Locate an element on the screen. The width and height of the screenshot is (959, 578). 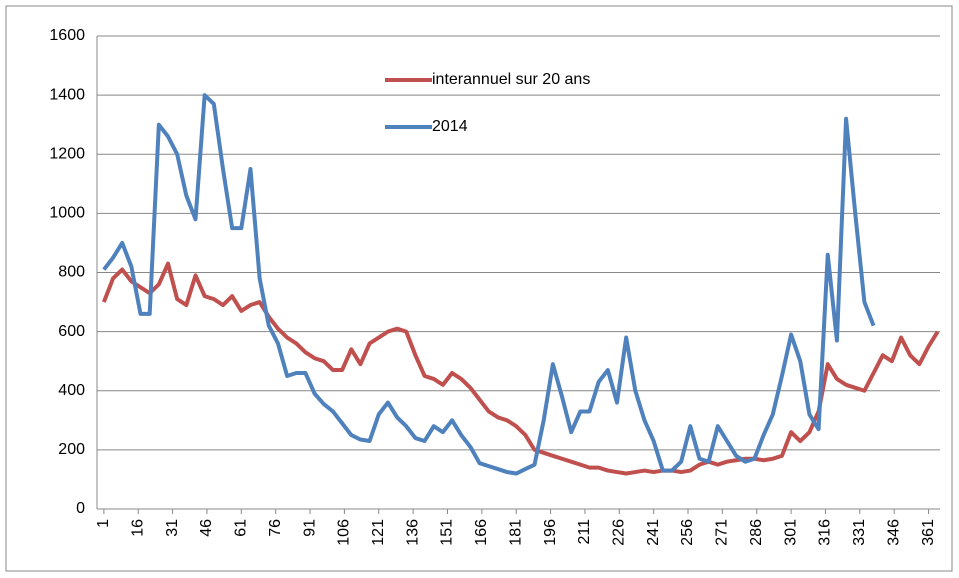
y-tick-label: 0 is located at coordinates (80, 508).